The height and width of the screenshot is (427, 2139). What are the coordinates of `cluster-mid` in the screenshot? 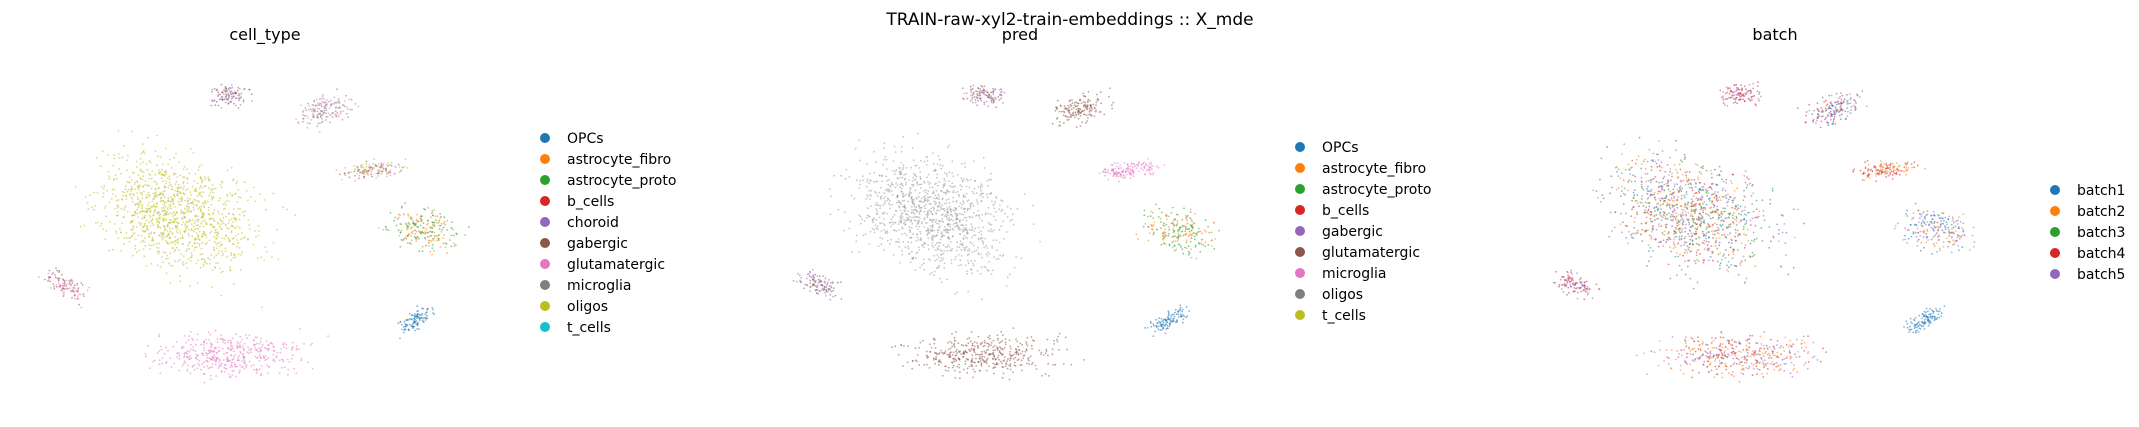 It's located at (372, 170).